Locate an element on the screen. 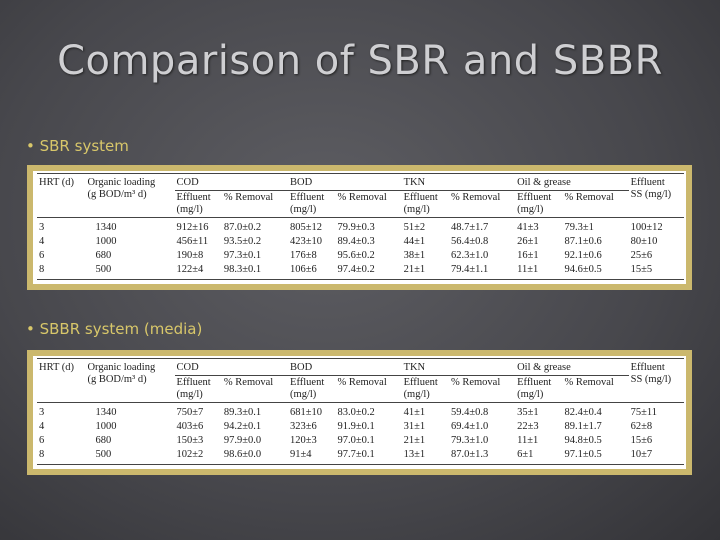 This screenshot has width=720, height=540. data-cell: 106±6 is located at coordinates (312, 271).